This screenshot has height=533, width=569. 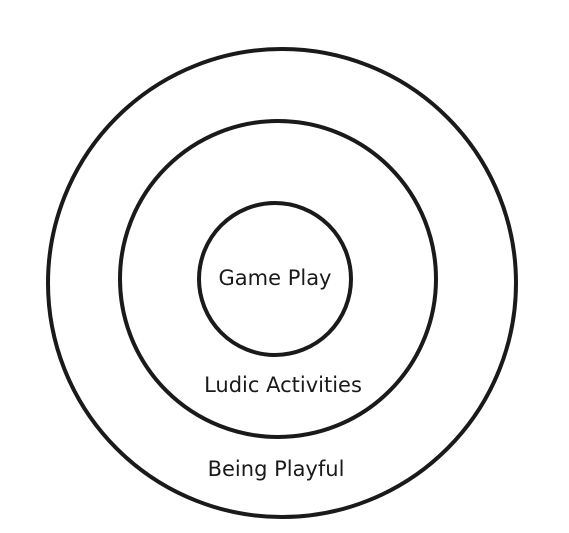 I want to click on inner-ring, so click(x=275, y=279).